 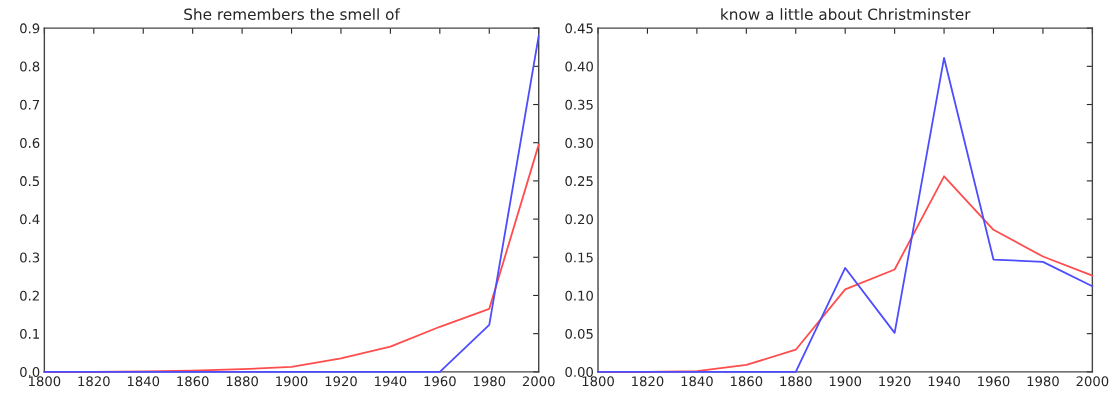 What do you see at coordinates (846, 14) in the screenshot?
I see `chart-title: know a little about Christminster` at bounding box center [846, 14].